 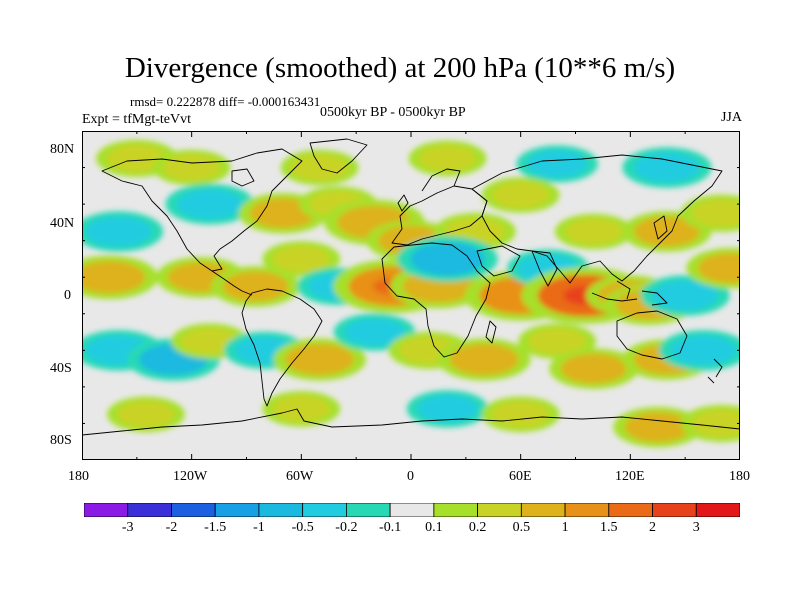 I want to click on period-label: 0500kyr BP - 0500kyr BP, so click(x=393, y=112).